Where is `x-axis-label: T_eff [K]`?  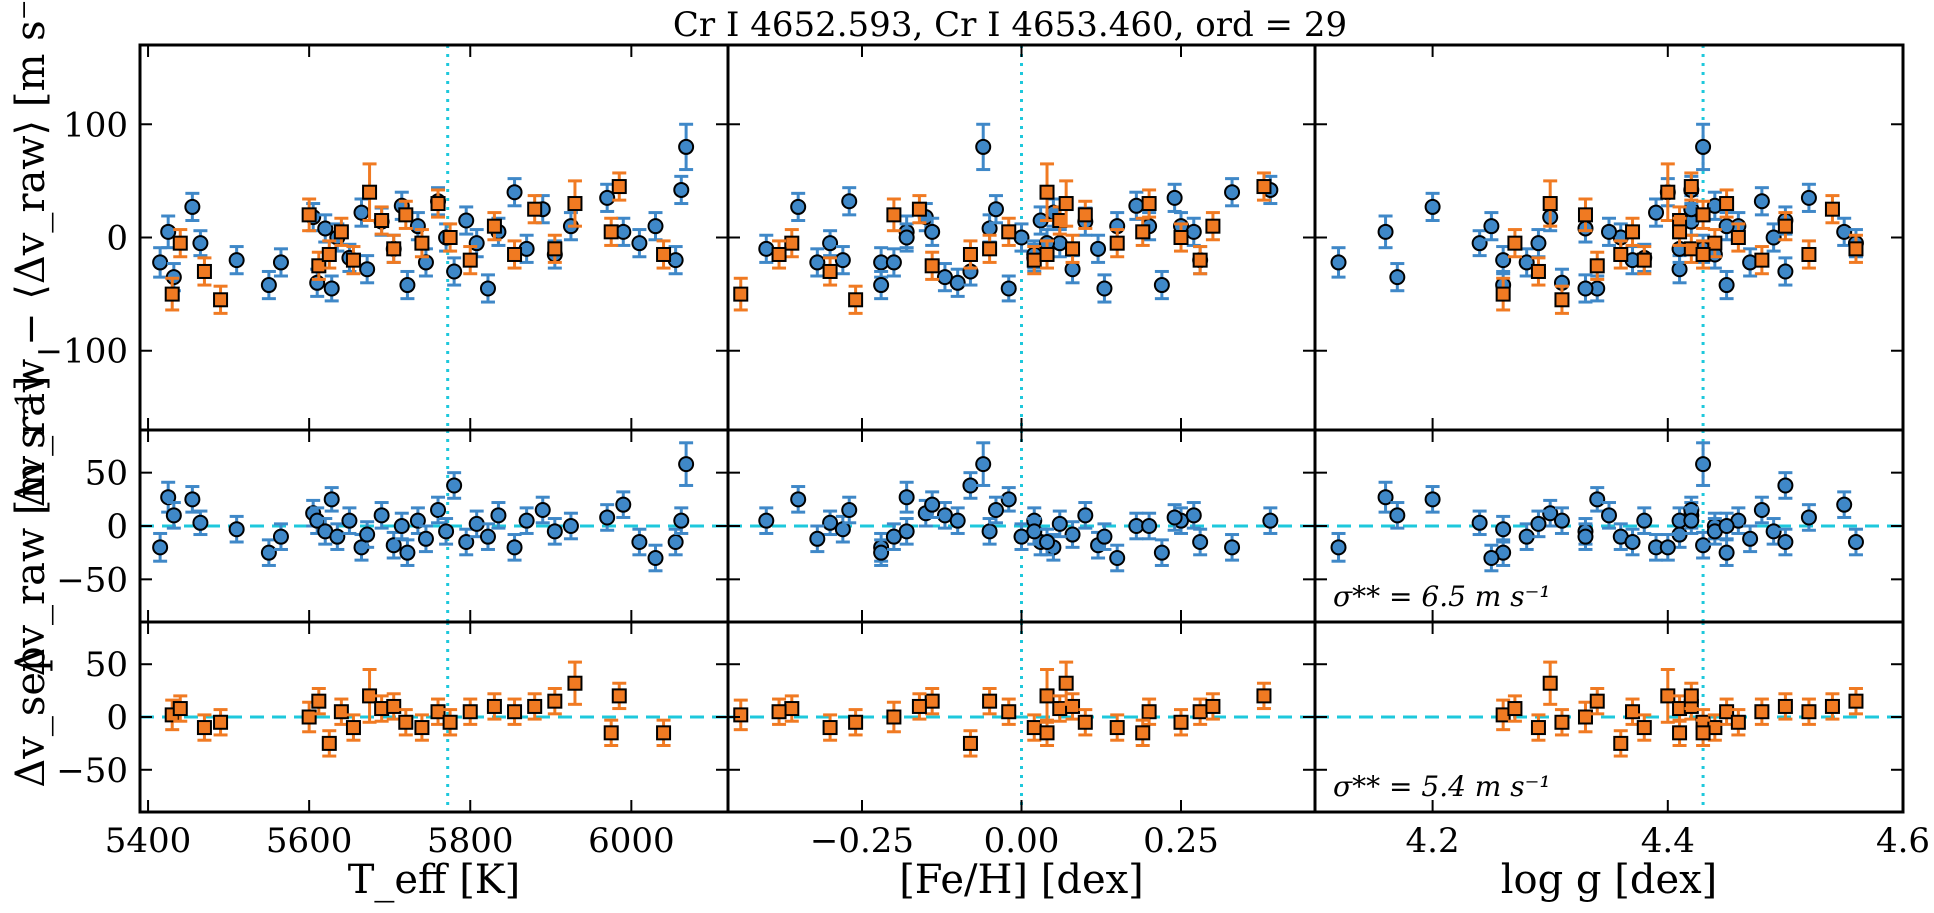
x-axis-label: T_eff [K] is located at coordinates (434, 880).